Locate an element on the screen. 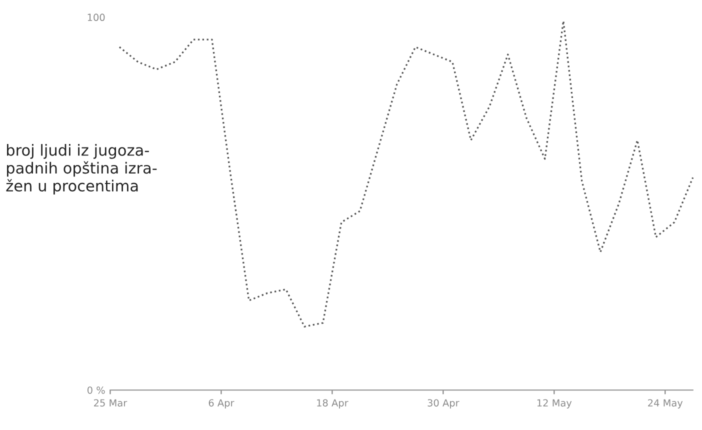 Image resolution: width=702 pixels, height=430 pixels. x-tick-label: 18 Apr is located at coordinates (332, 403).